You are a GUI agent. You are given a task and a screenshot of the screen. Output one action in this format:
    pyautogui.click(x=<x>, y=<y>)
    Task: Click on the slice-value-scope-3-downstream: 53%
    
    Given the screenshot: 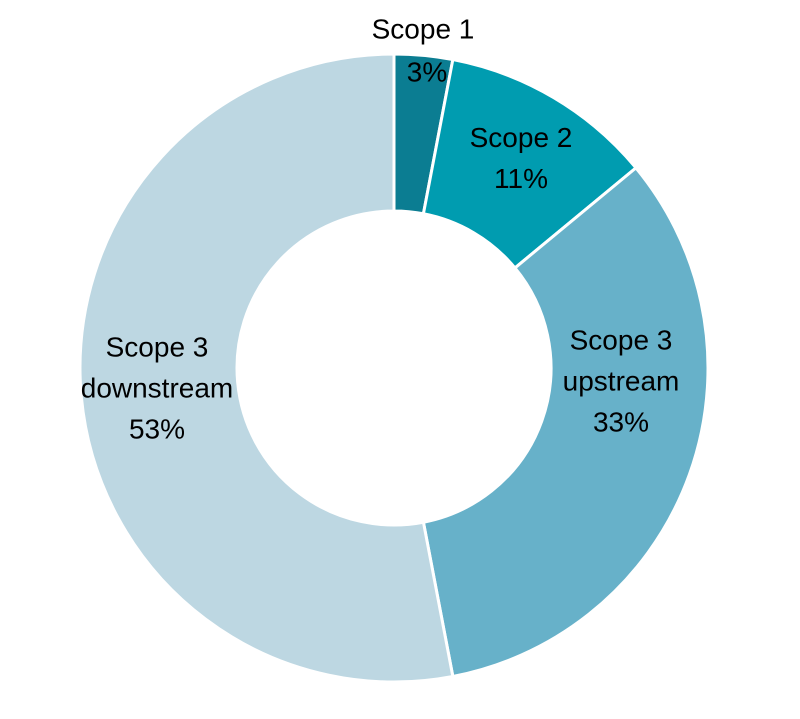 What is the action you would take?
    pyautogui.click(x=157, y=429)
    